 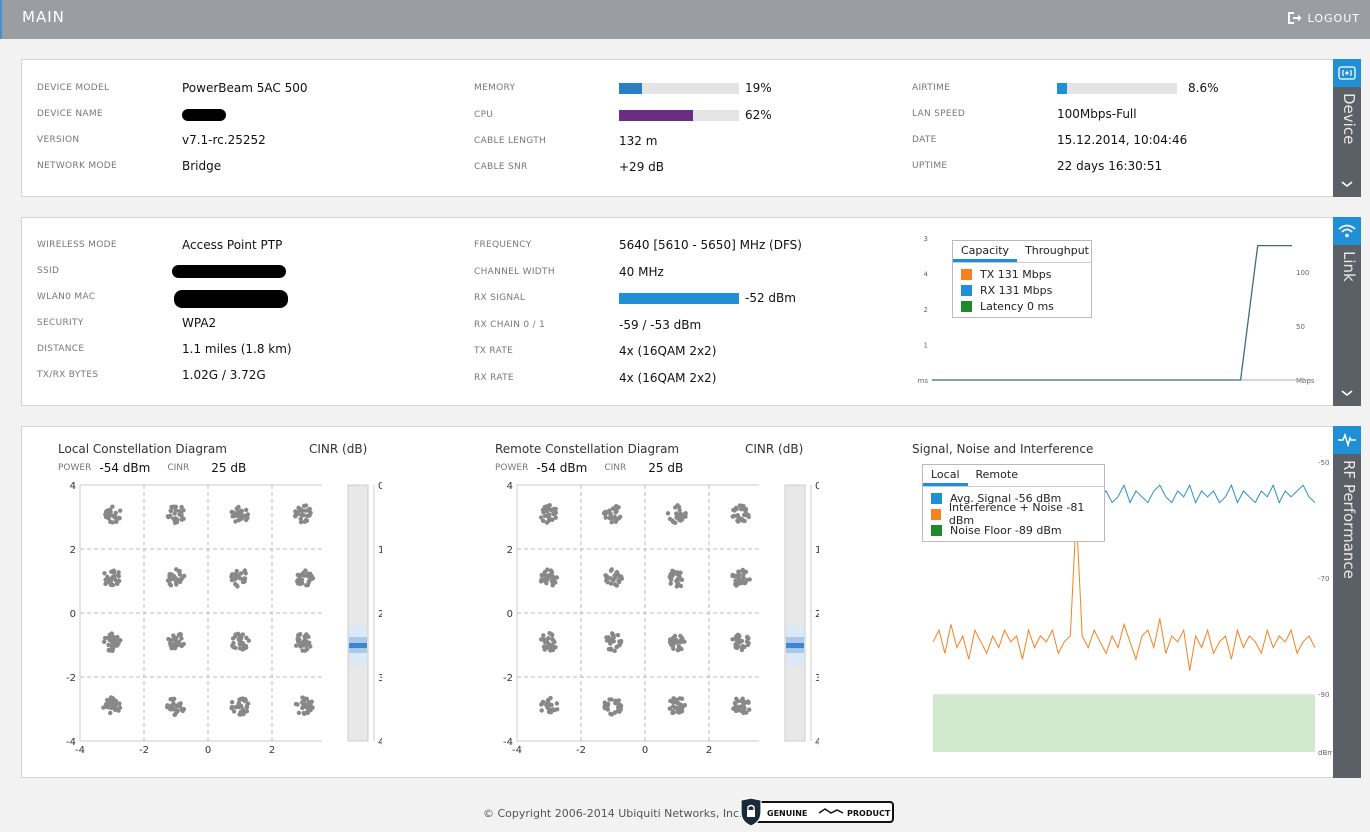 I want to click on info-value: v7.1-rc.25252, so click(x=224, y=140).